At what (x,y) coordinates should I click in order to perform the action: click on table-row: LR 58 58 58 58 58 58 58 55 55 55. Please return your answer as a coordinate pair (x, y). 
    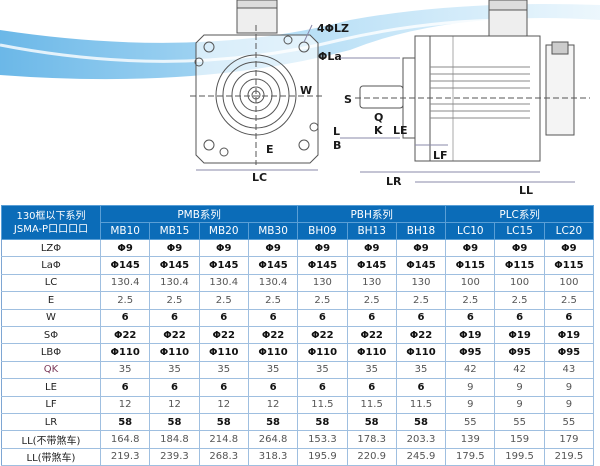
    Looking at the image, I should click on (298, 422).